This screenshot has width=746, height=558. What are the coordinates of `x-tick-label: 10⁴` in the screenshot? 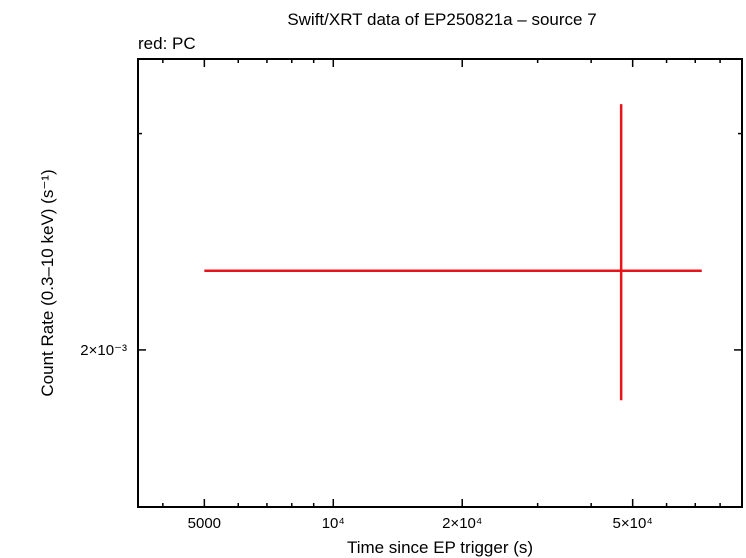 It's located at (333, 523).